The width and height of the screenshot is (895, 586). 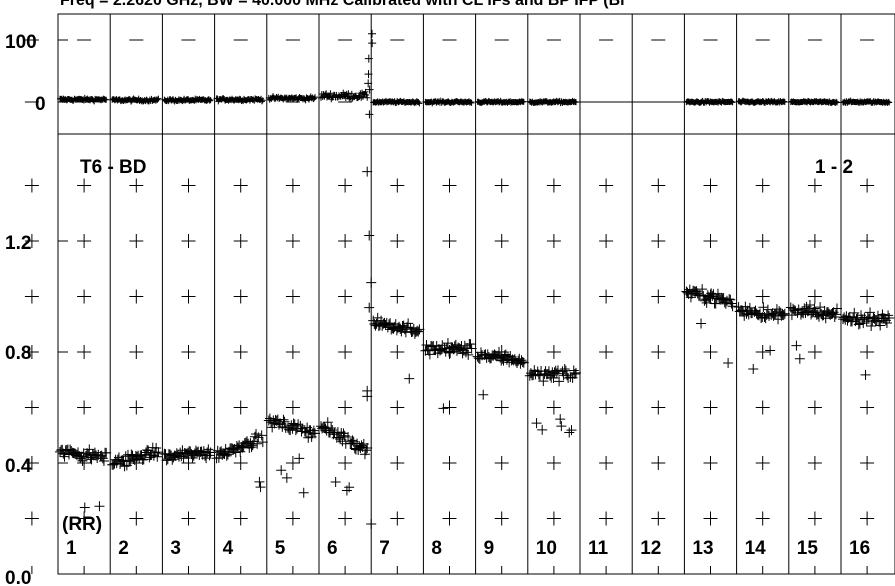 I want to click on bottom-ytick-1-2: 1.2, so click(x=18, y=243).